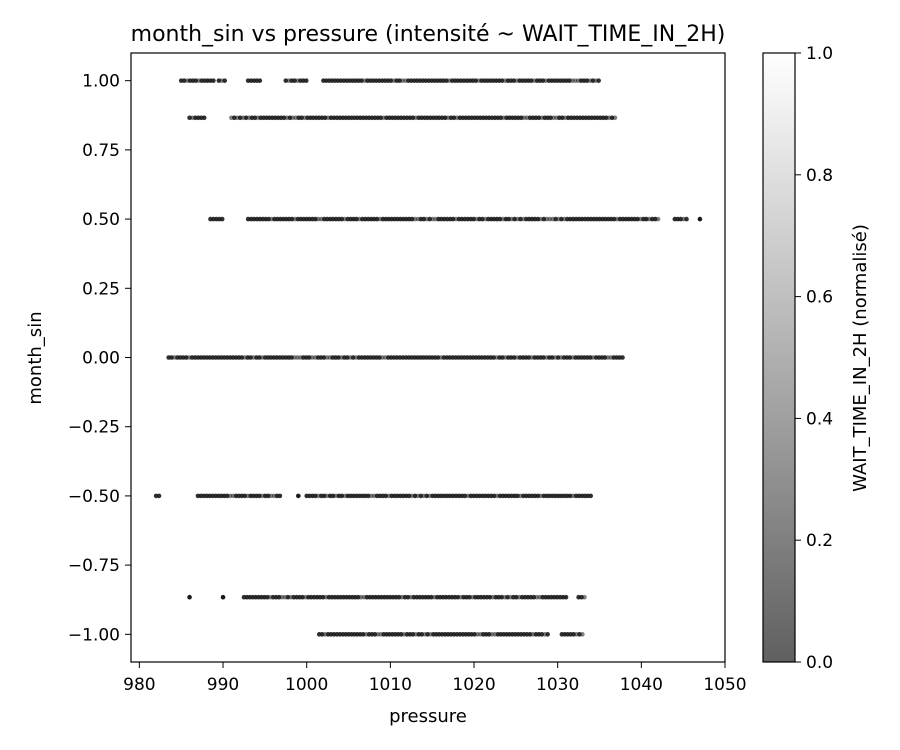 This screenshot has width=900, height=750. What do you see at coordinates (390, 685) in the screenshot?
I see `x-tick-label: 1010` at bounding box center [390, 685].